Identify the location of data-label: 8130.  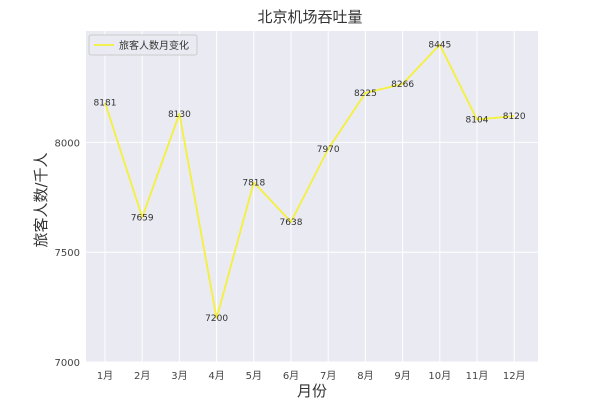
(179, 115).